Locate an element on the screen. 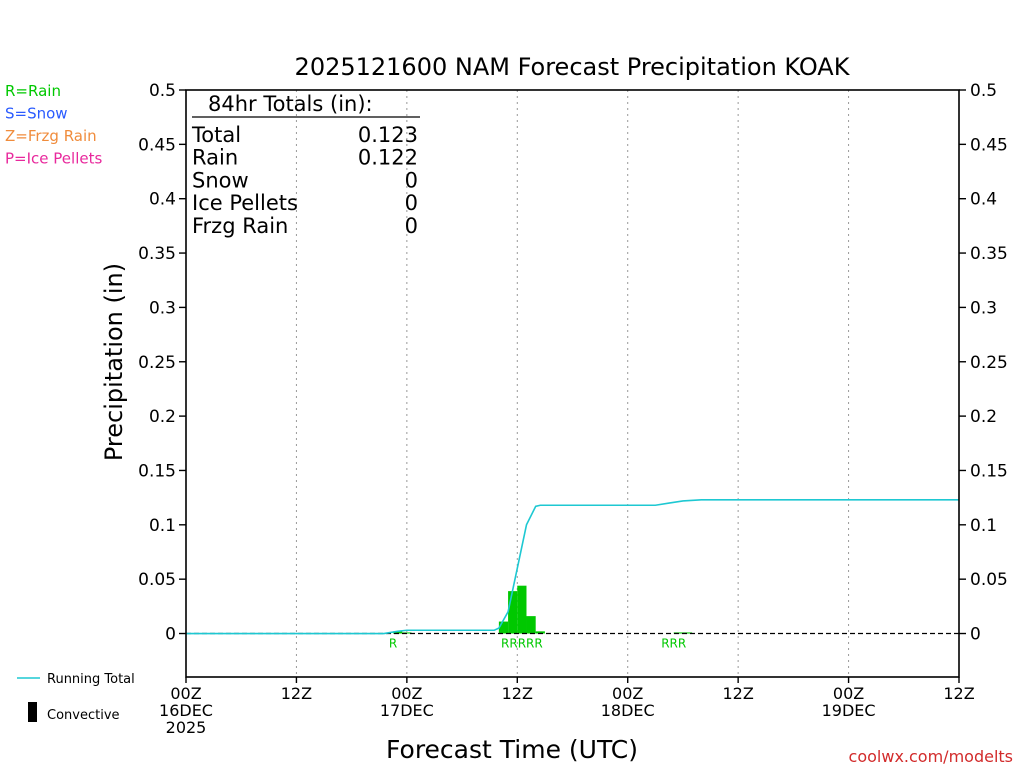  ptype-marker: RRRRR is located at coordinates (522, 644).